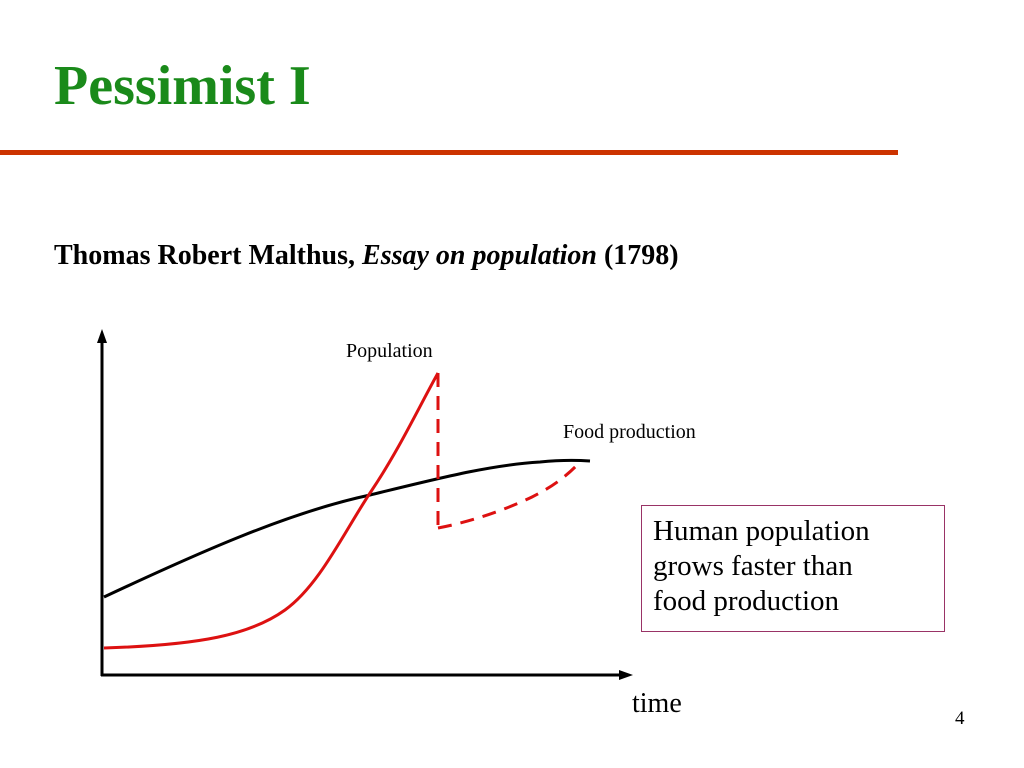 The width and height of the screenshot is (1024, 768). I want to click on population-recovery-line, so click(509, 495).